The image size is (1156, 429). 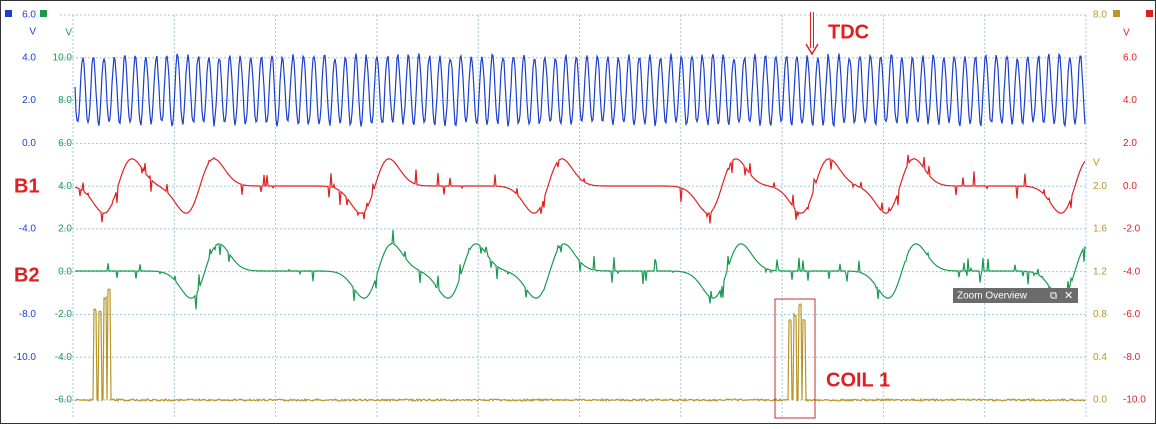 I want to click on axis-tick-label: 0.4, so click(x=1100, y=357).